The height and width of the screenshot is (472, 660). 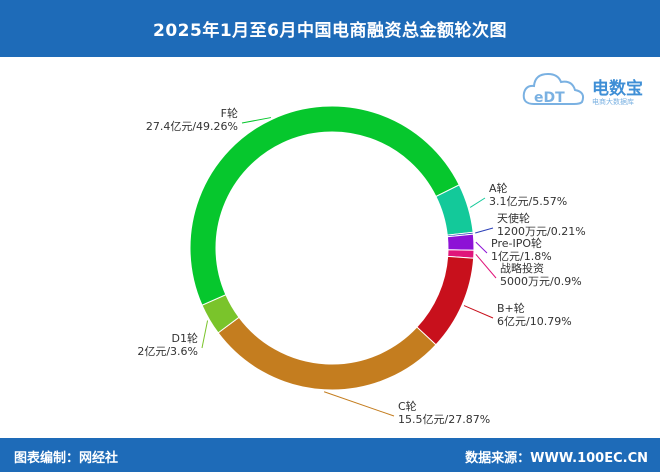 What do you see at coordinates (498, 188) in the screenshot?
I see `slice-name-1: A轮` at bounding box center [498, 188].